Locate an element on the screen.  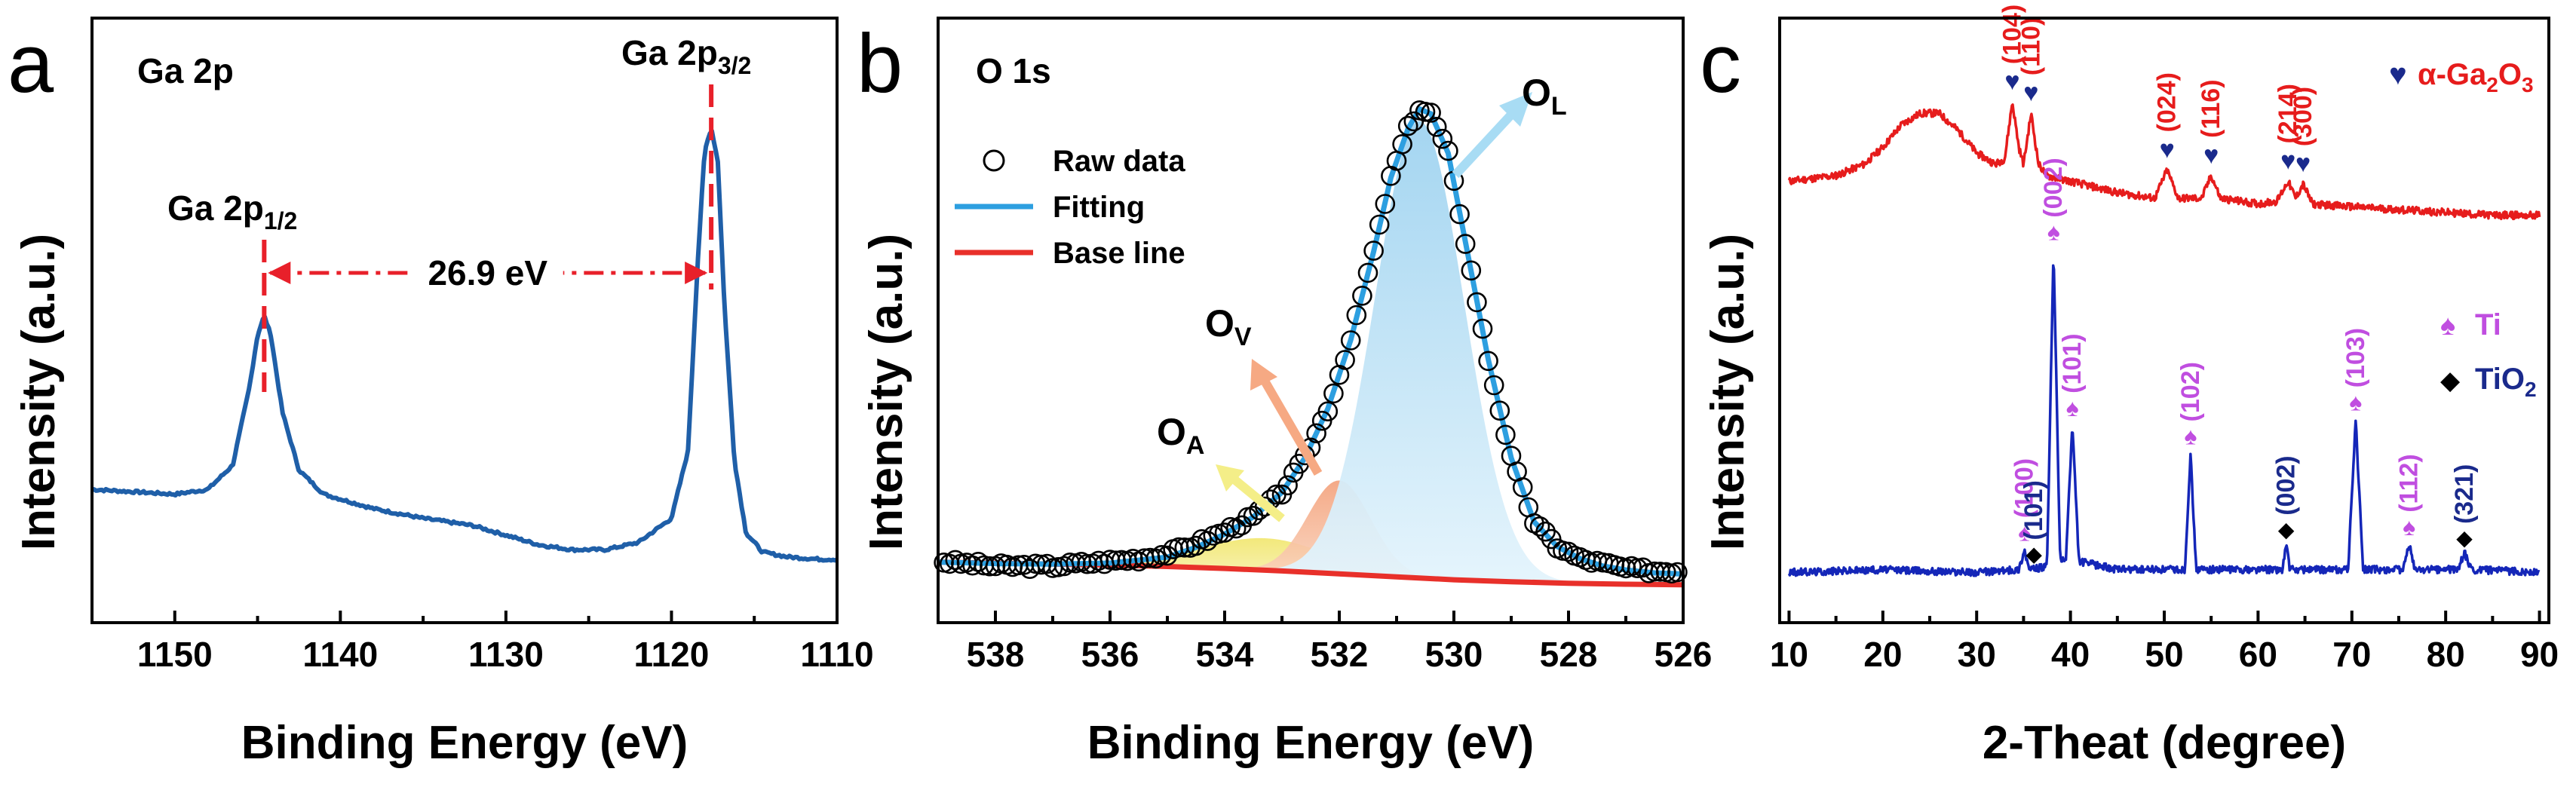
ga2o3-peak-label-3: (116) is located at coordinates (2211, 108).